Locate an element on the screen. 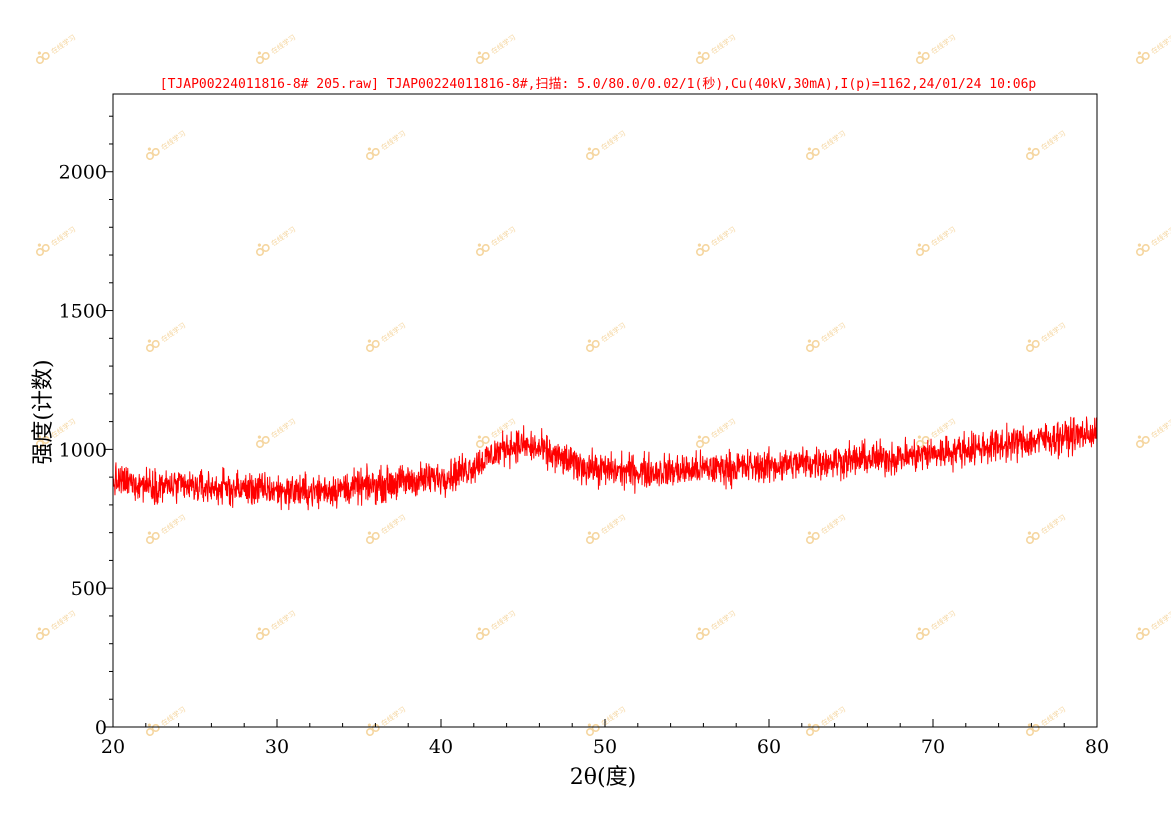  x-tick-label: 30 is located at coordinates (277, 747).